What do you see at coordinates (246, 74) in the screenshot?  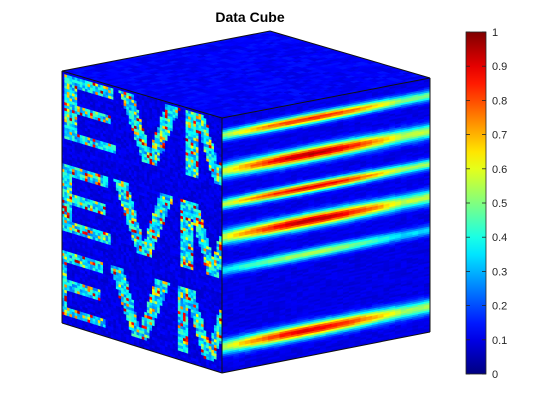 I see `cube-top-face` at bounding box center [246, 74].